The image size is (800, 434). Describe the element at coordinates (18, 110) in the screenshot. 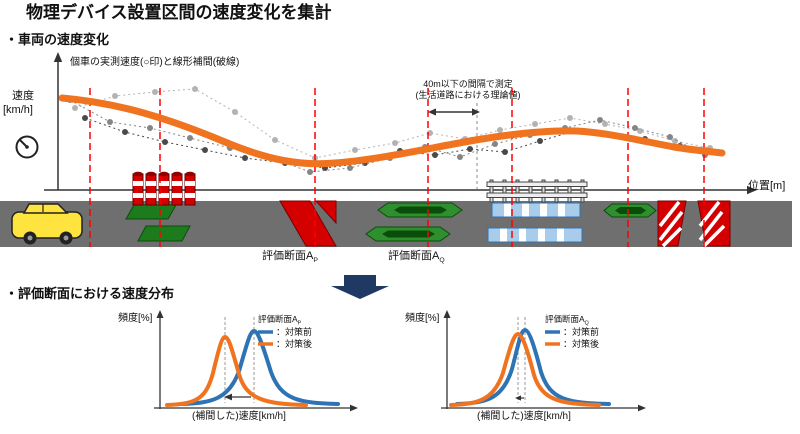

I see `y-axis-unit: [km/h]` at that location.